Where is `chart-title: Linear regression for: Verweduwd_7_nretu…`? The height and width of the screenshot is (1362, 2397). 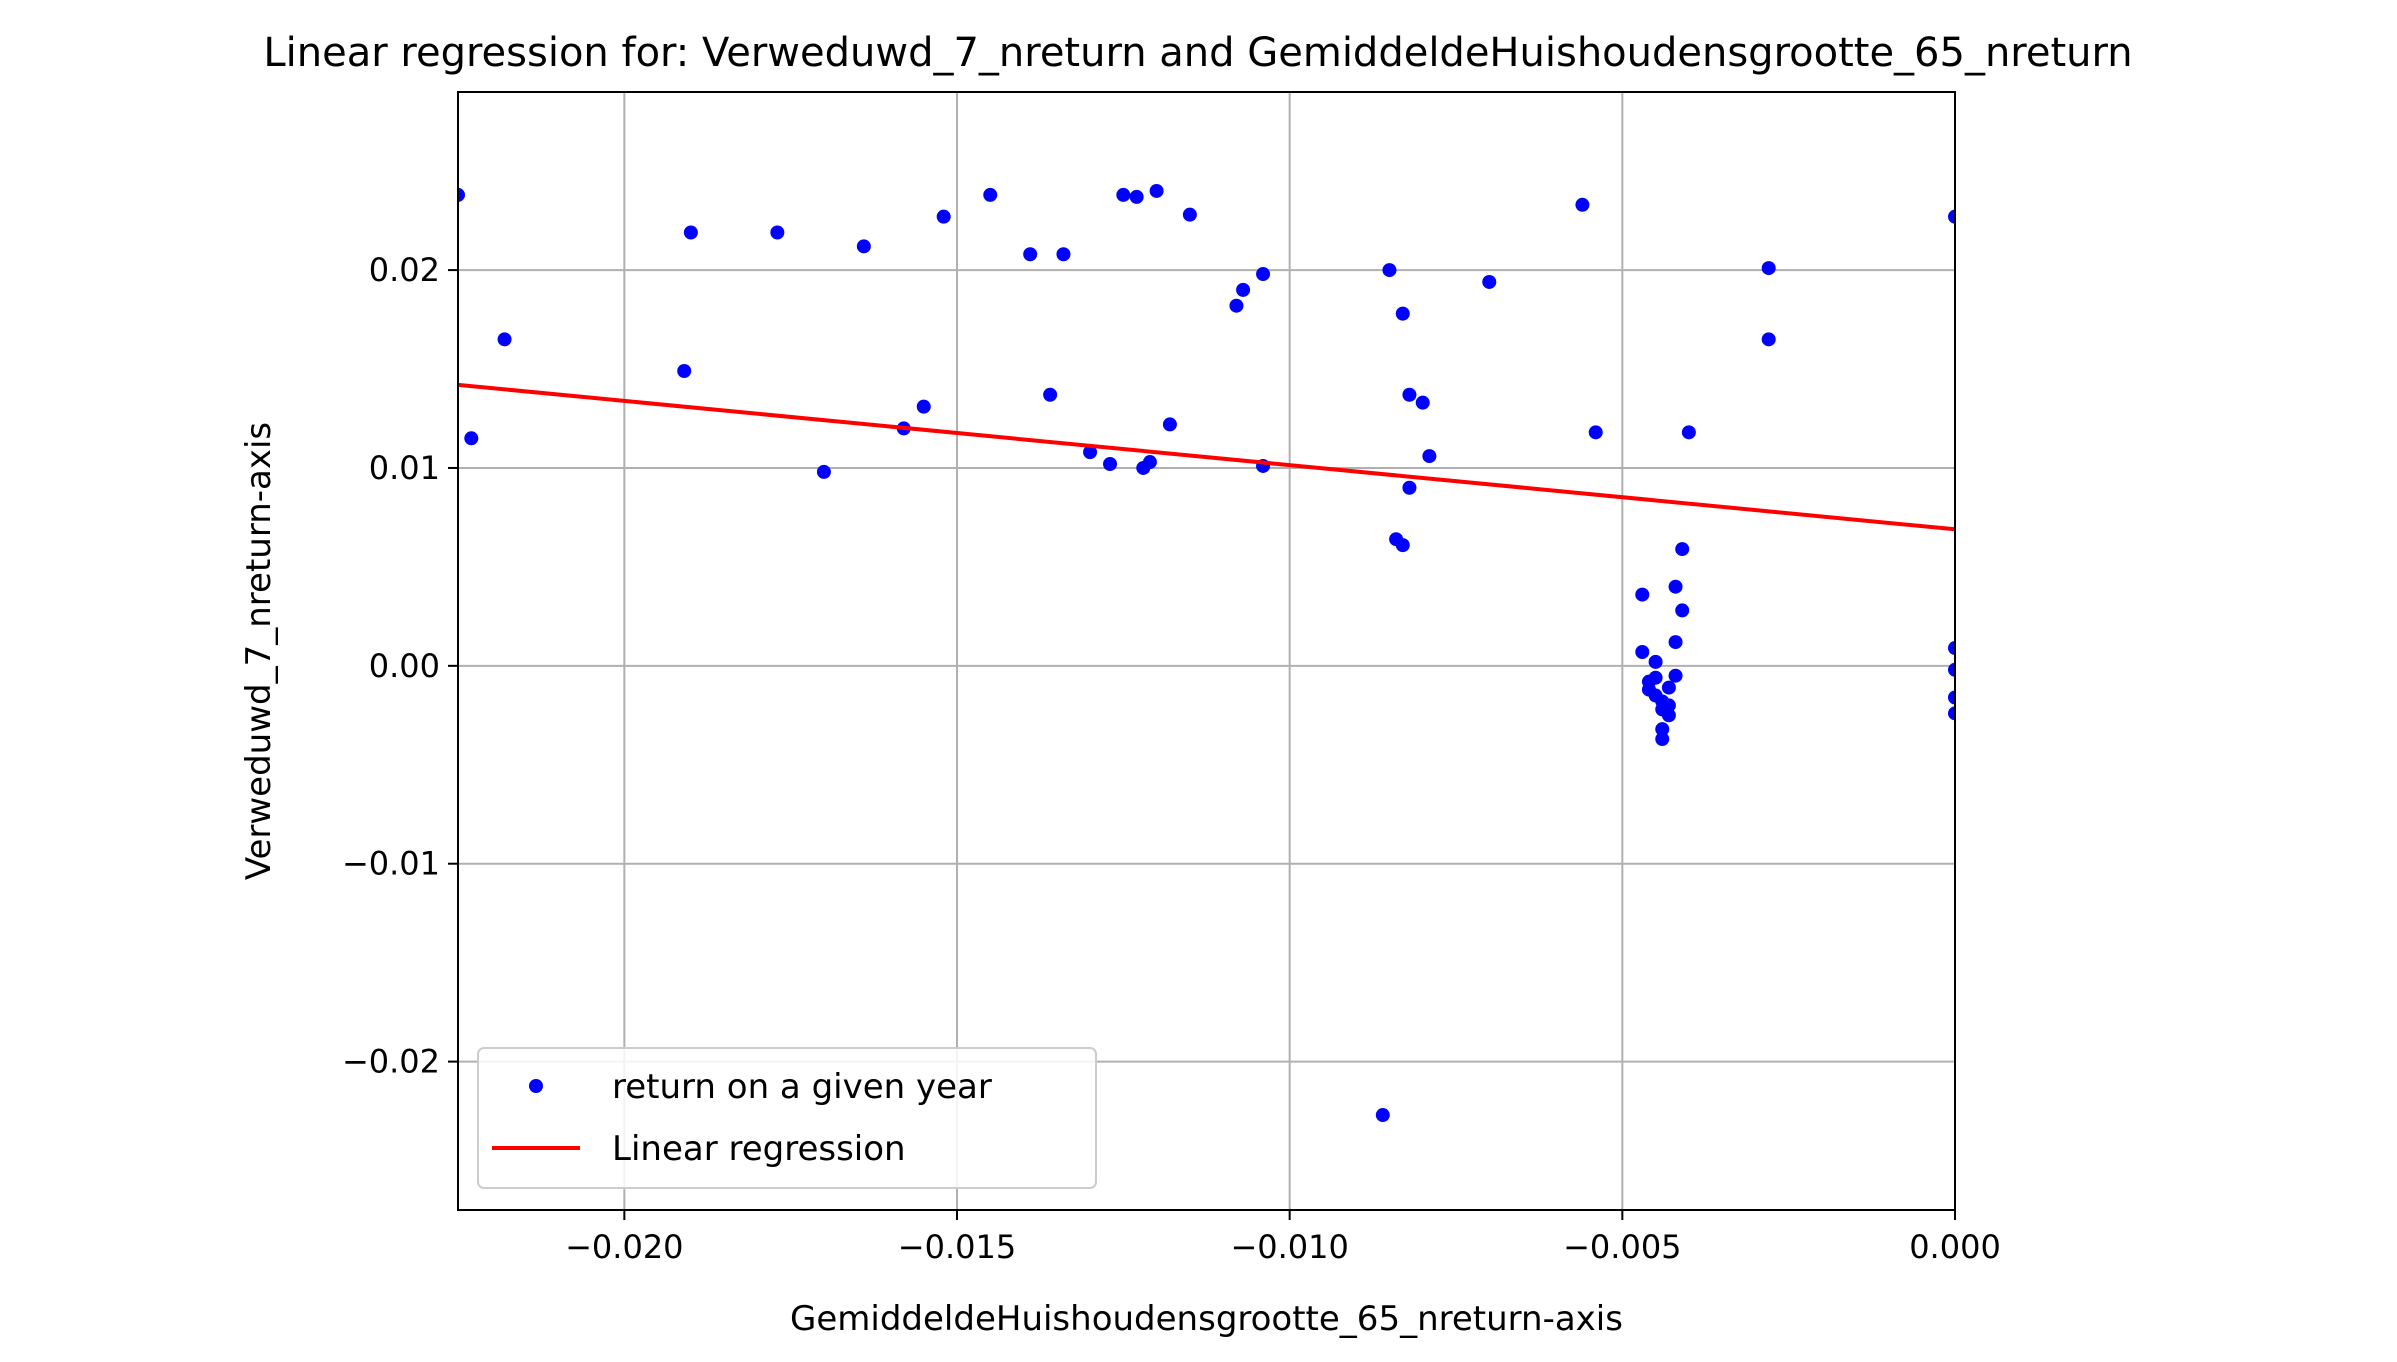
chart-title: Linear regression for: Verweduwd_7_nretu… is located at coordinates (1197, 53).